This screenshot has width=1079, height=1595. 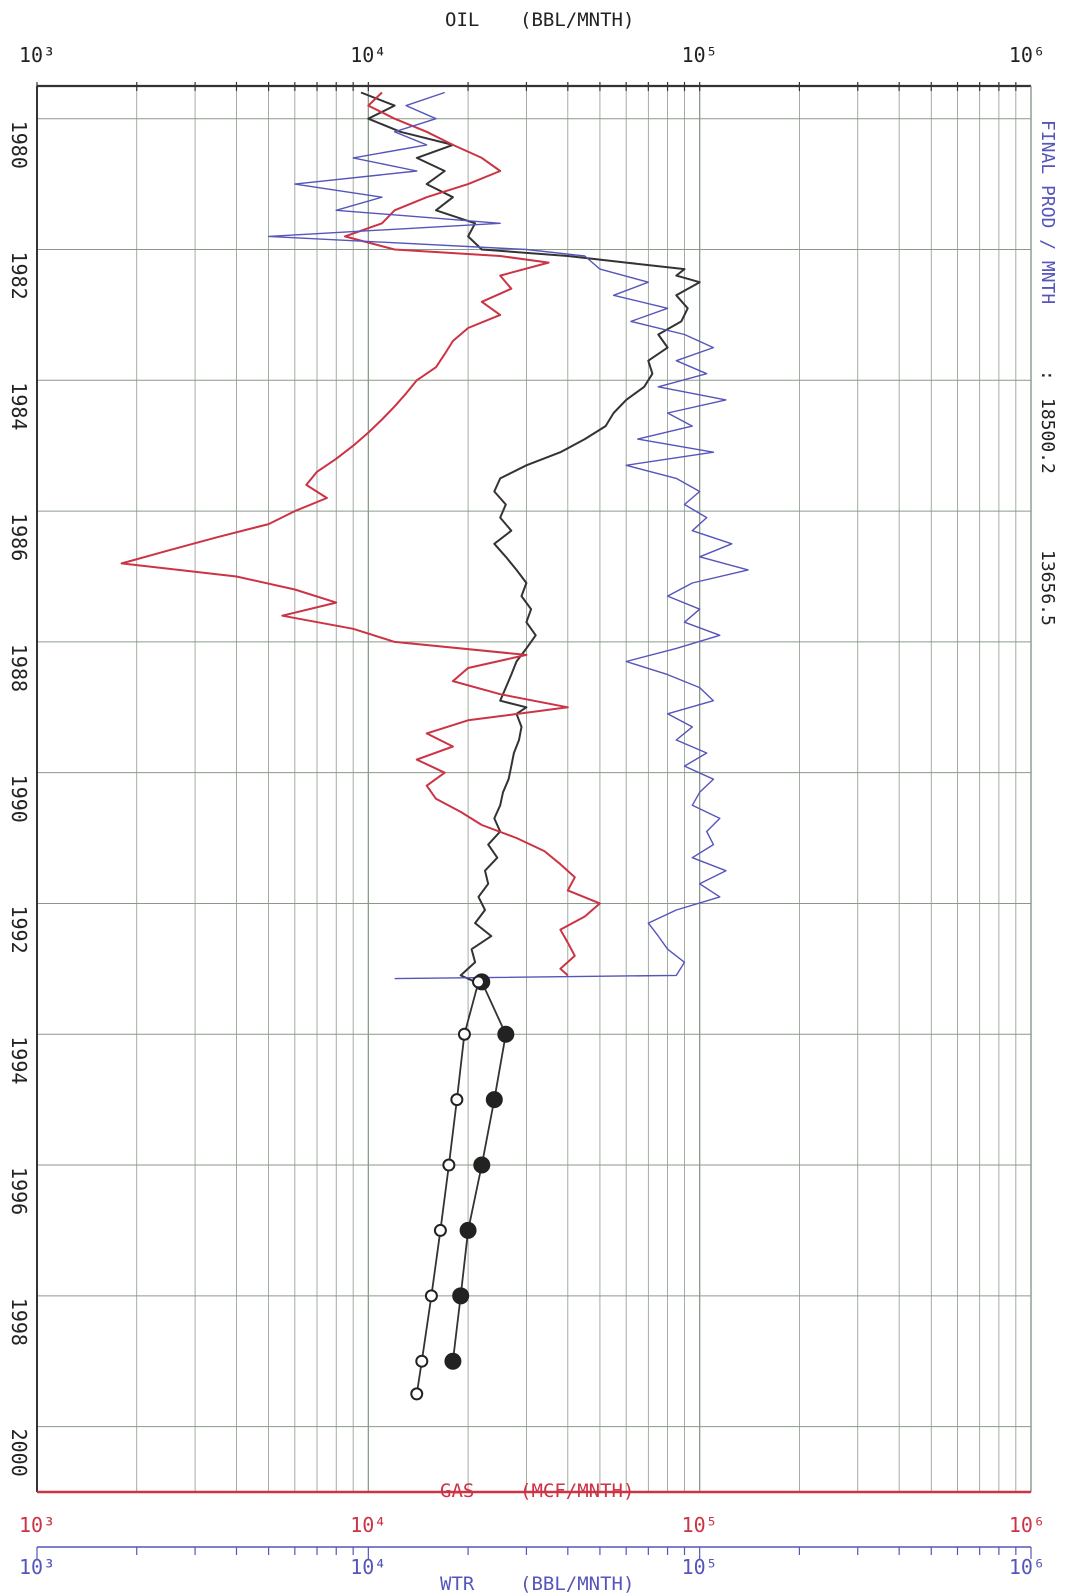 What do you see at coordinates (19, 1060) in the screenshot?
I see `year-label: 1994` at bounding box center [19, 1060].